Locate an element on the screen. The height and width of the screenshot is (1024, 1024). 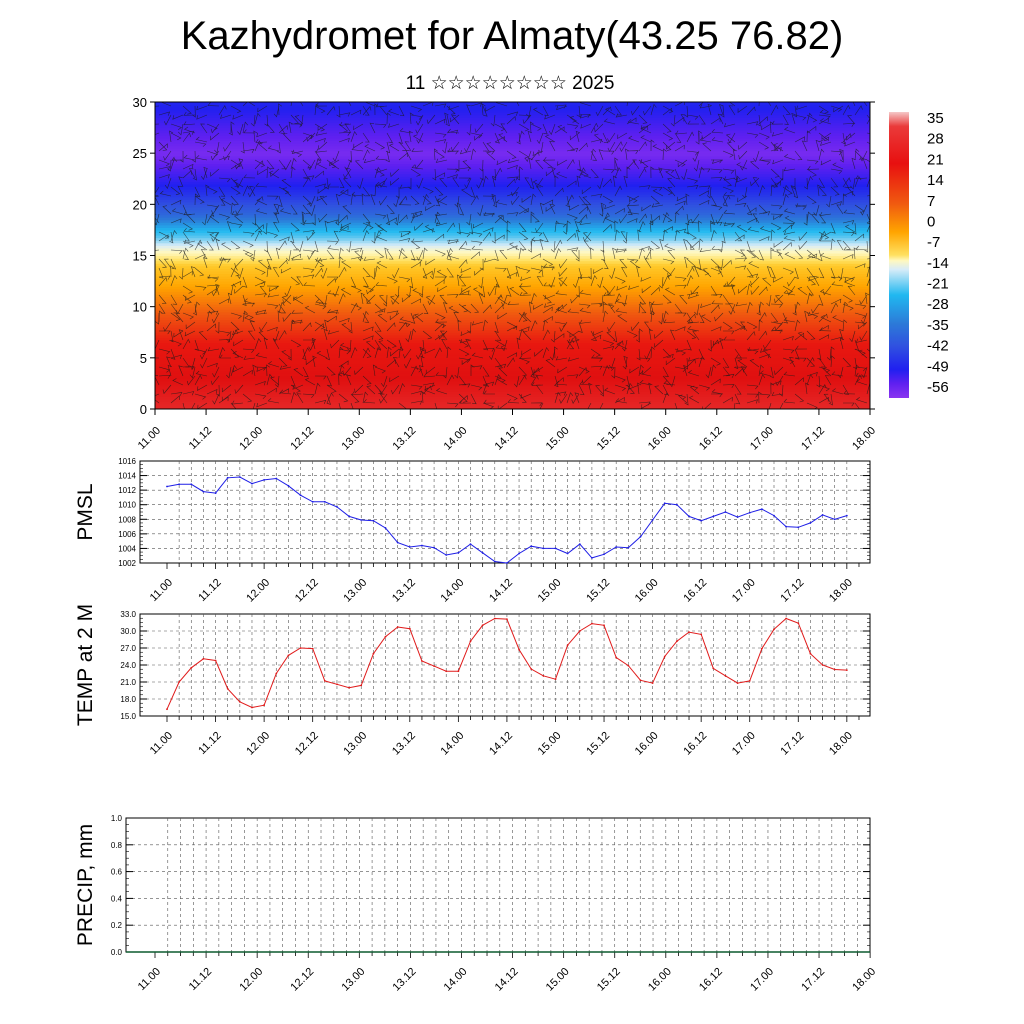
x-tick-label: 17.00 is located at coordinates (744, 591).